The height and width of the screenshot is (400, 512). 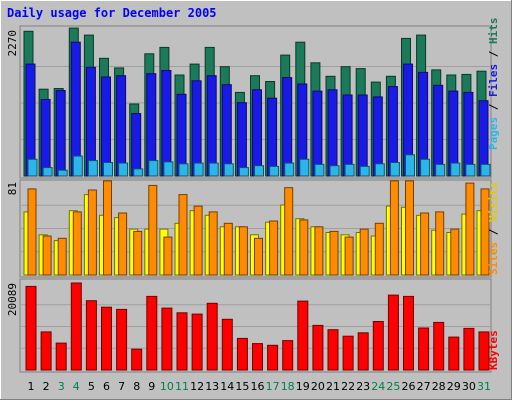 What do you see at coordinates (378, 386) in the screenshot?
I see `day-label: 24` at bounding box center [378, 386].